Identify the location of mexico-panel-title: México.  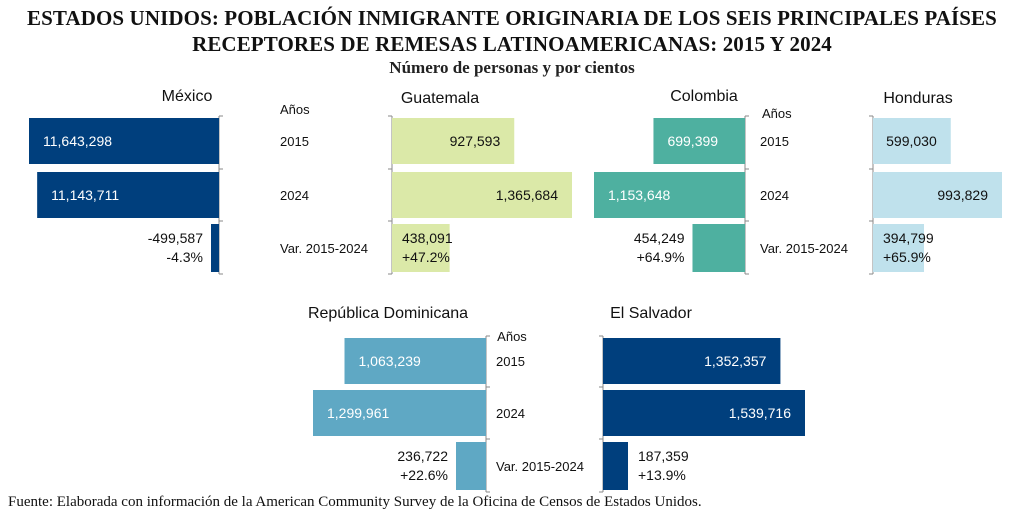
(187, 96).